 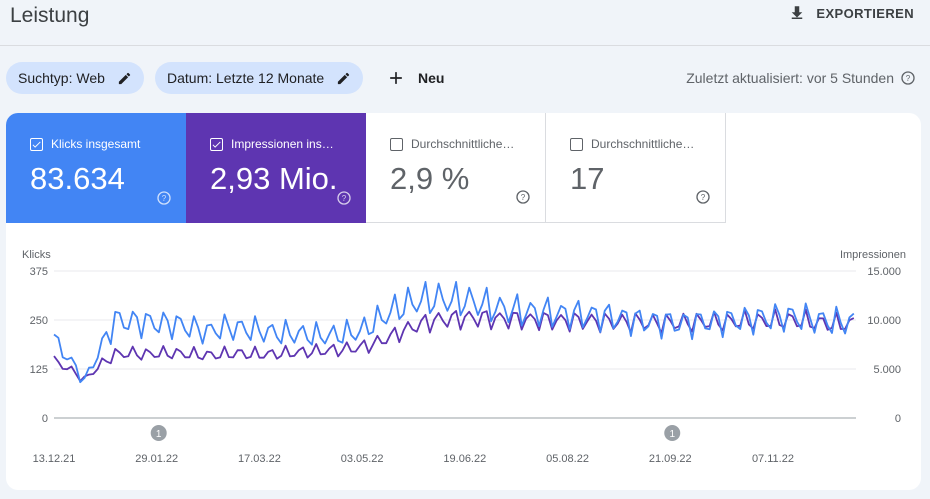 I want to click on search-type-label: Suchtyp: Web, so click(x=61, y=78).